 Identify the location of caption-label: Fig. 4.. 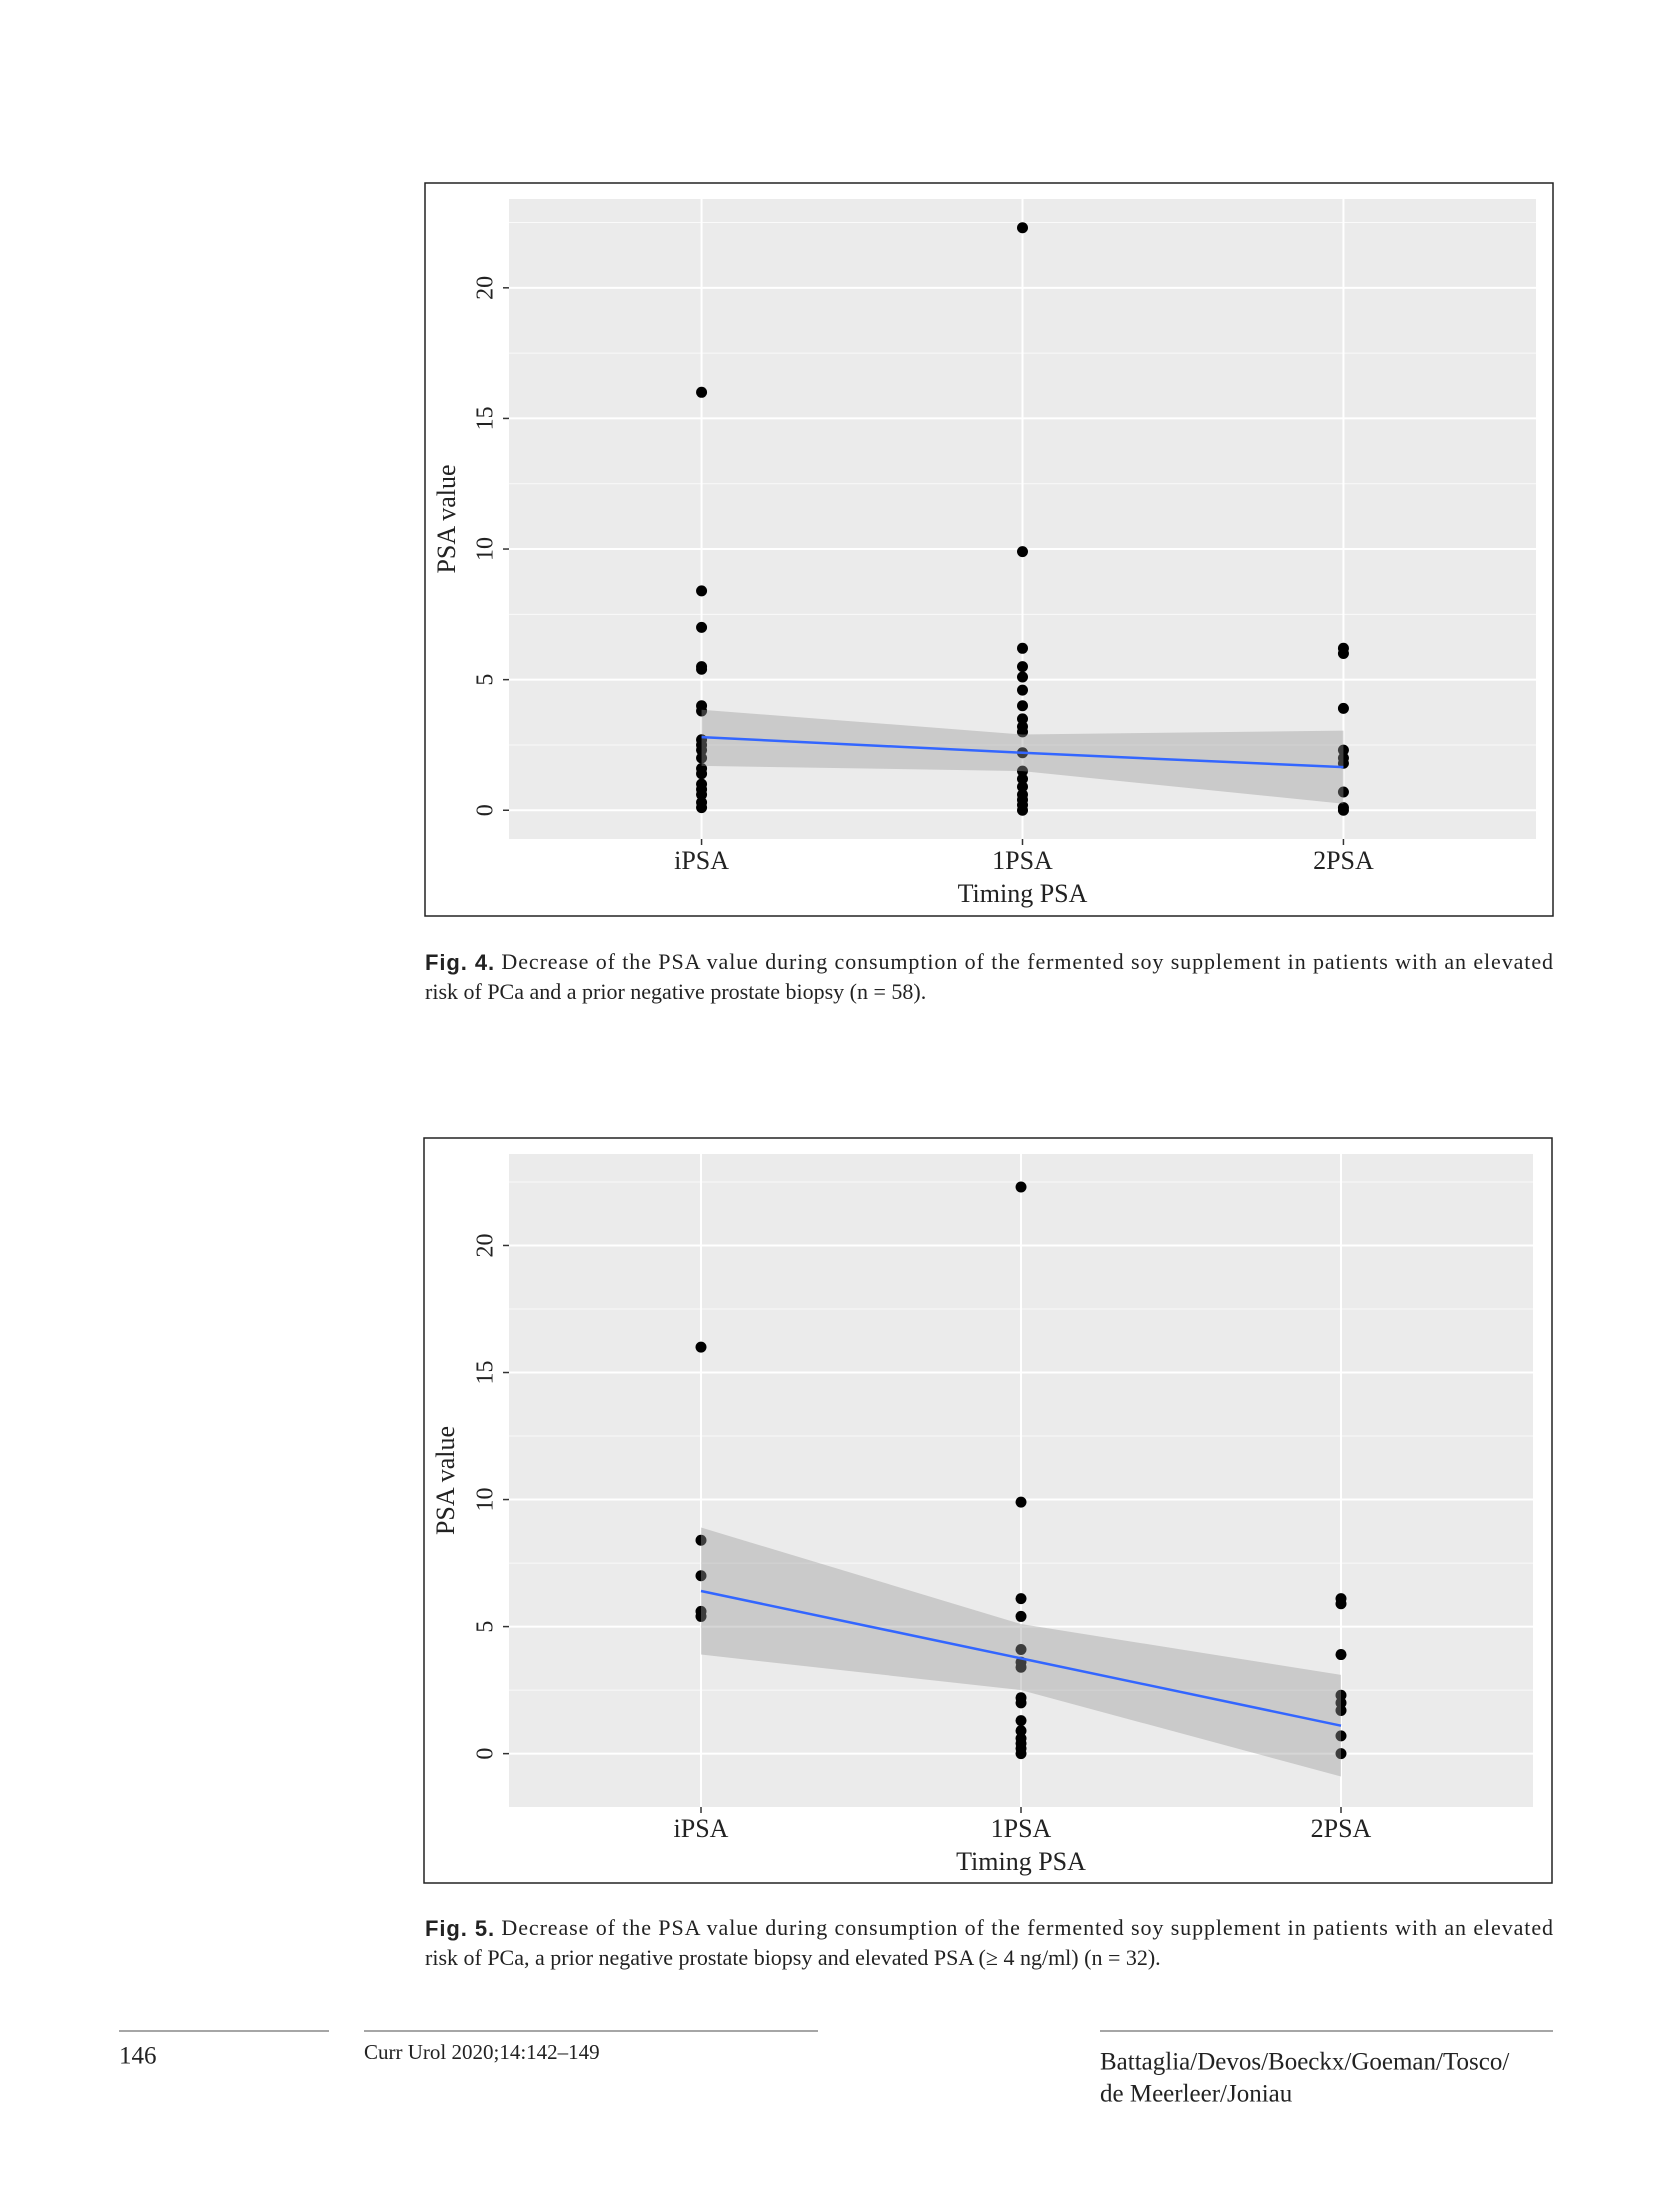
(459, 962).